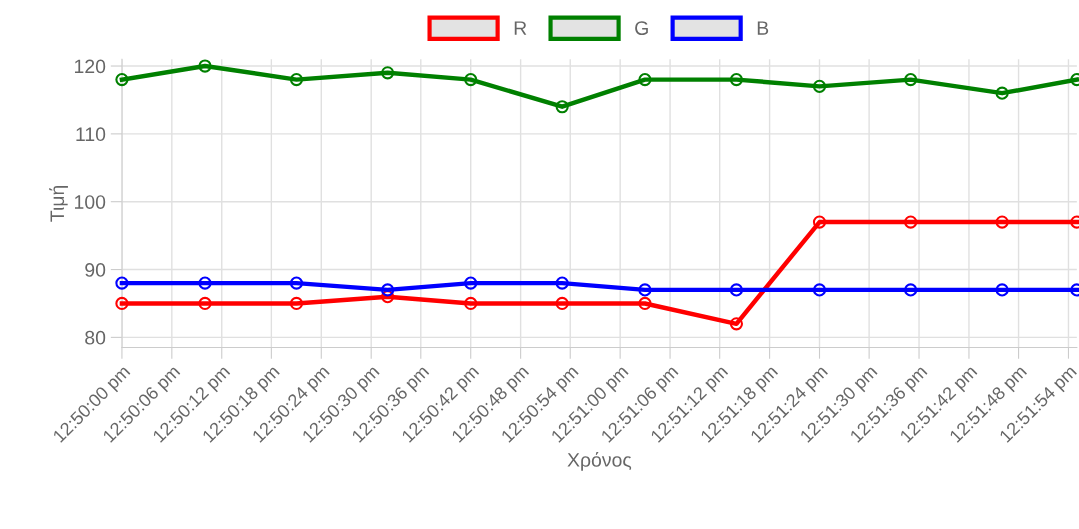 The image size is (1079, 529). I want to click on legend-label: R, so click(520, 28).